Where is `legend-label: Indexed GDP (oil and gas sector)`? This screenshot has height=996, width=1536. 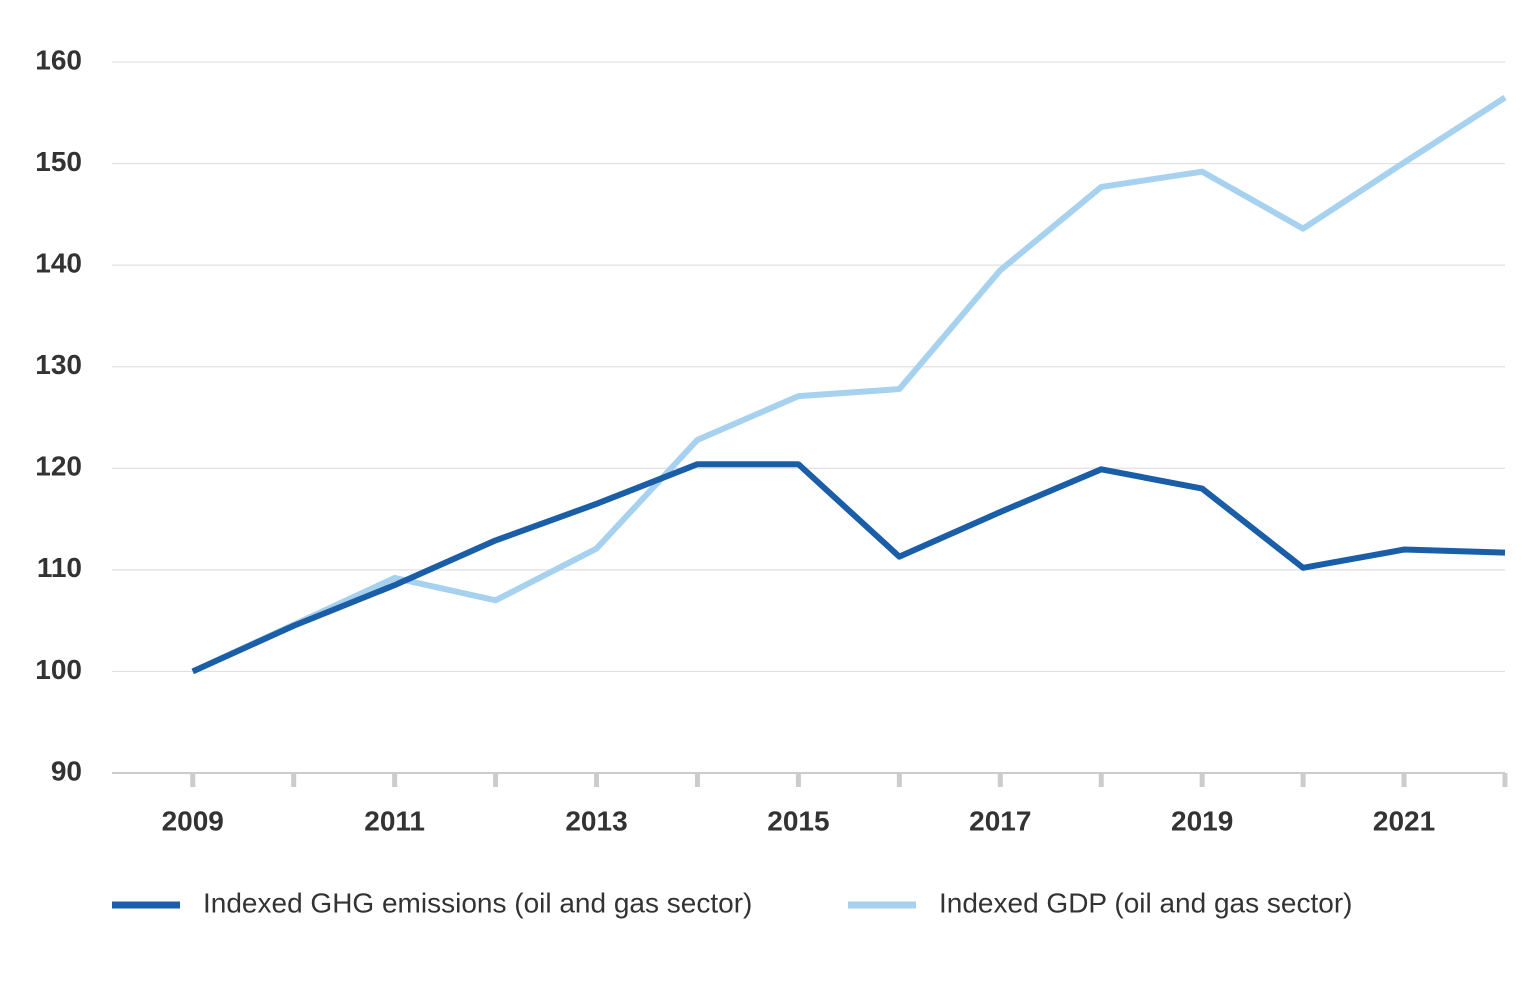 legend-label: Indexed GDP (oil and gas sector) is located at coordinates (1145, 902).